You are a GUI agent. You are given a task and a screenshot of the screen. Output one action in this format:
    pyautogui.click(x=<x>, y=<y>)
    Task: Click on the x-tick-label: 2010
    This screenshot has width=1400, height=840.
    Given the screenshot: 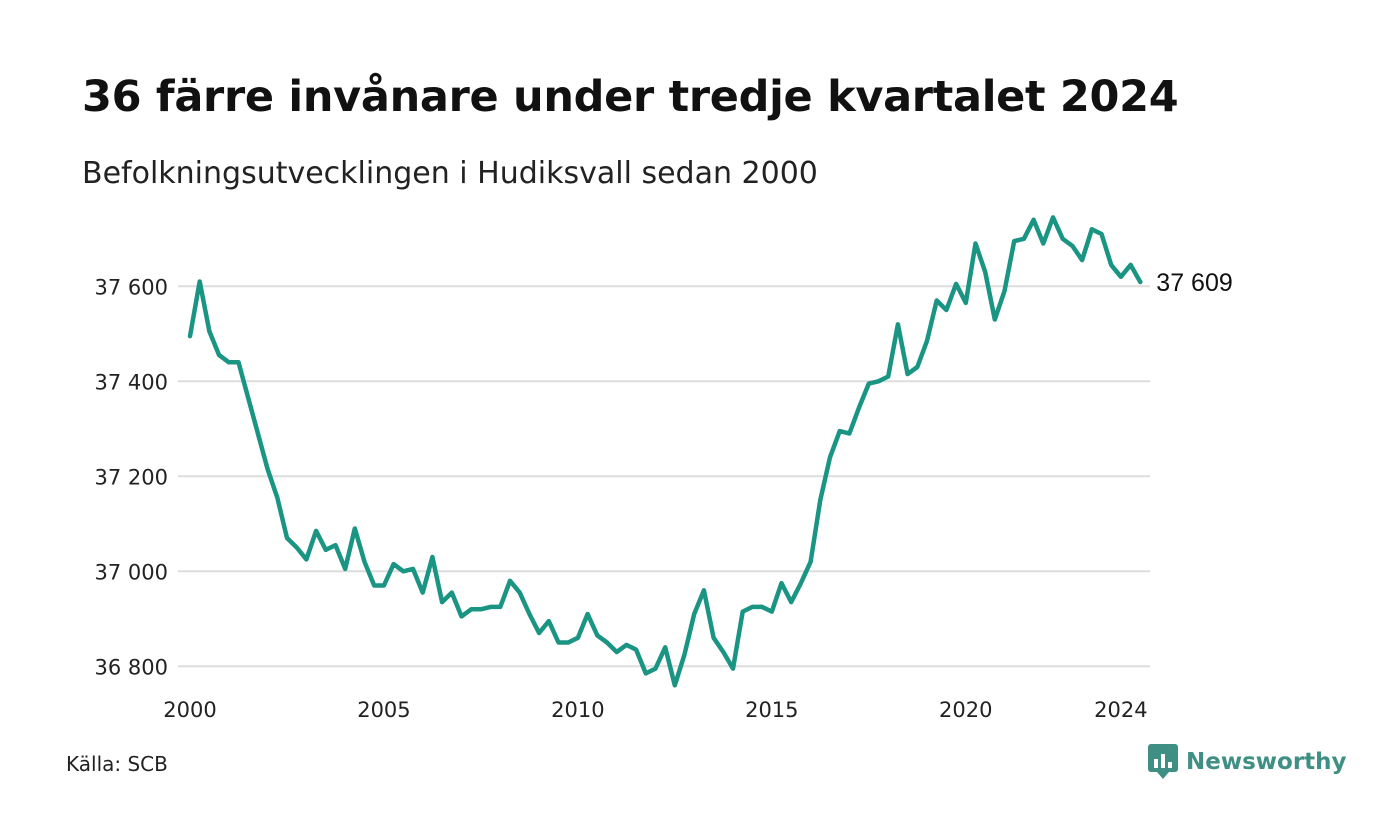 What is the action you would take?
    pyautogui.click(x=577, y=710)
    